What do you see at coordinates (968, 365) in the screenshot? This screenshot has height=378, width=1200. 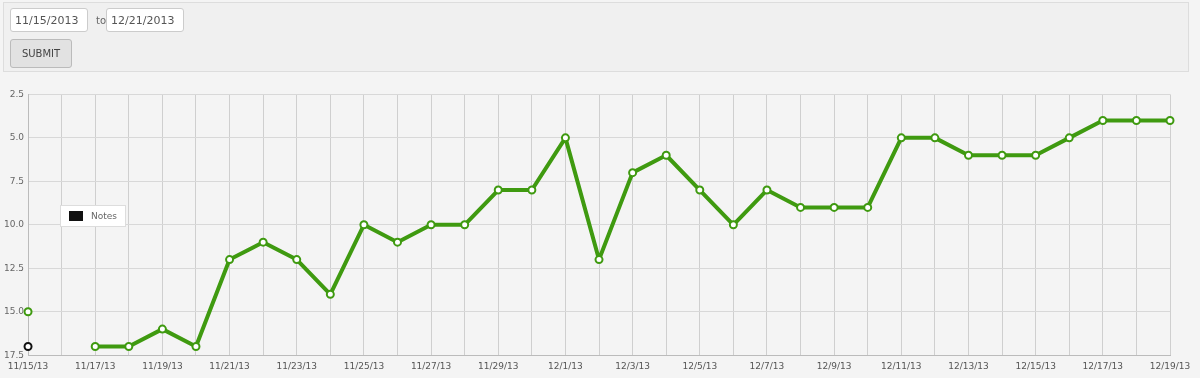 I see `x-tick-label: 12/13/13` at bounding box center [968, 365].